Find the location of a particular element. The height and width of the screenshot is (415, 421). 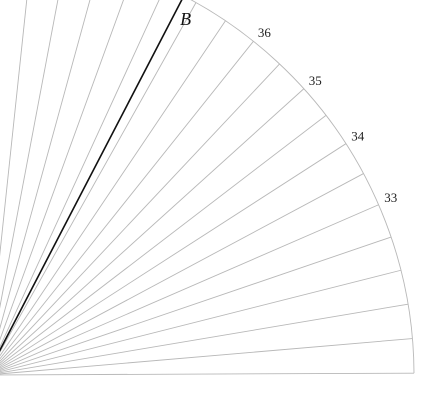

tick-label-35: 35 is located at coordinates (315, 80).